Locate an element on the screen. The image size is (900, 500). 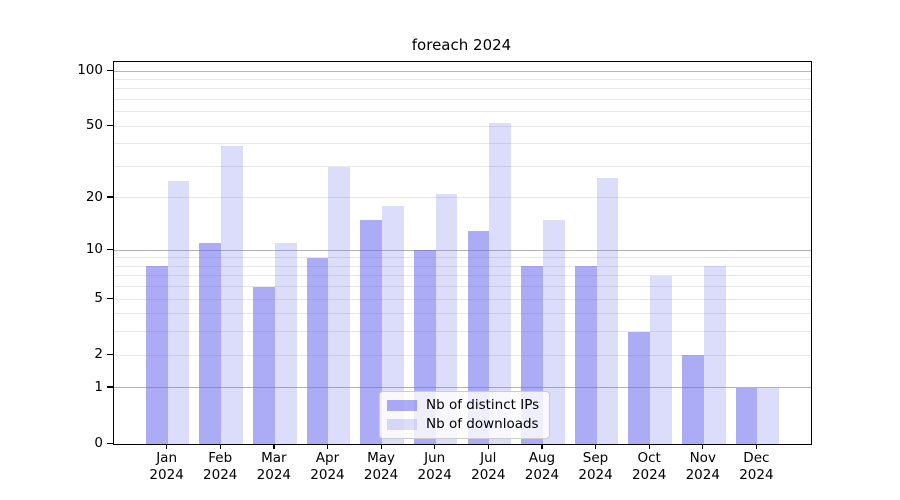
x-tick-label: Mar 2024 is located at coordinates (274, 466).